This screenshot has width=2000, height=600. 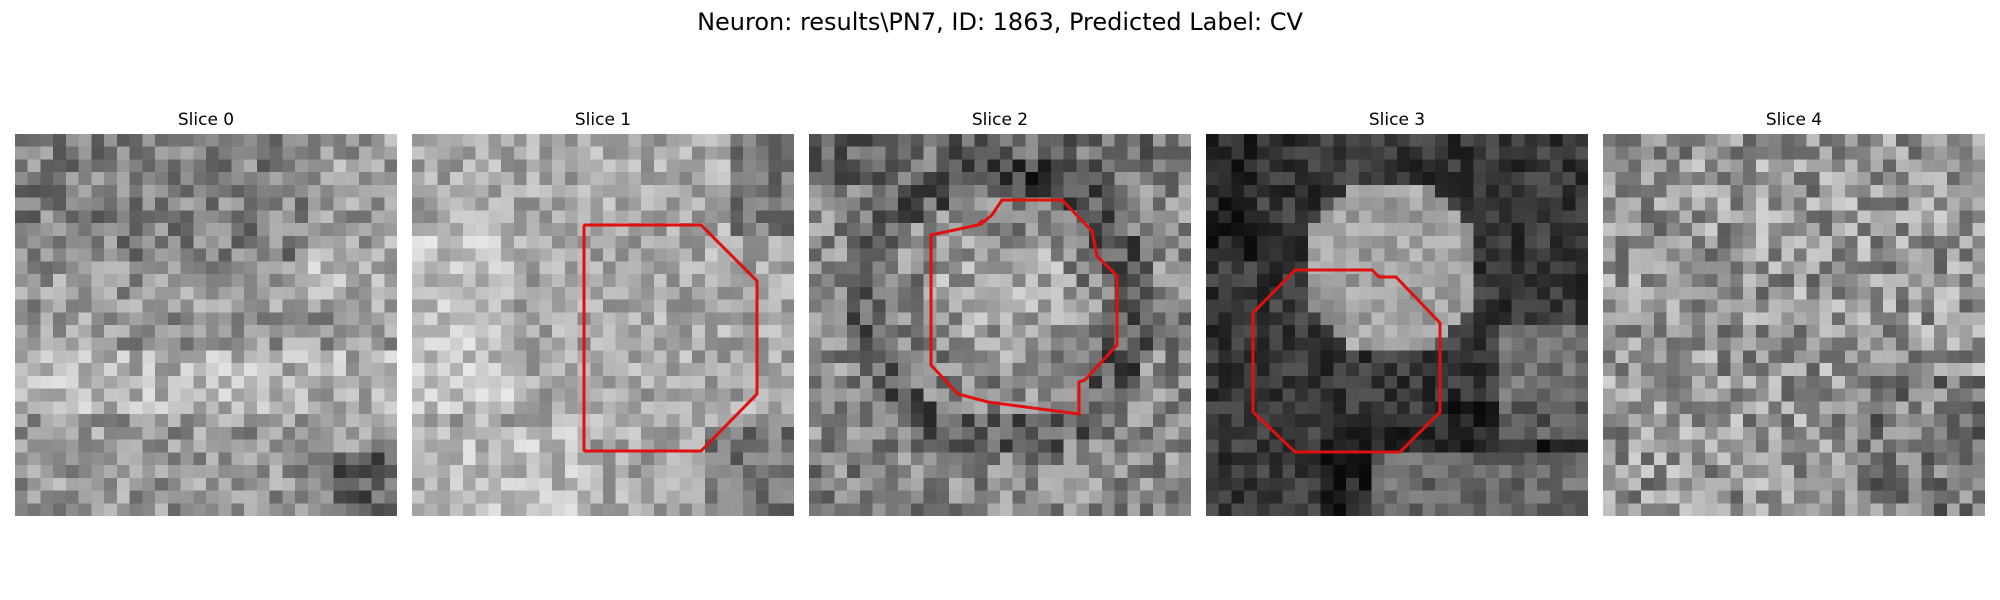 I want to click on slice-title: Slice 1, so click(x=603, y=120).